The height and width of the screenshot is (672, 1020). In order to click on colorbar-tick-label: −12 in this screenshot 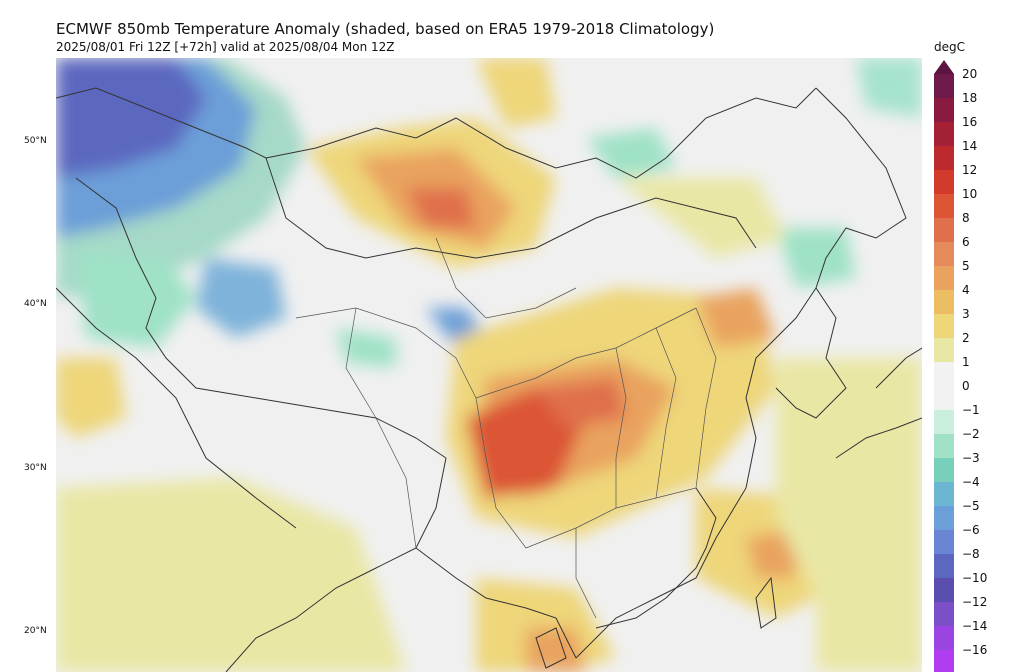, I will do `click(975, 602)`.